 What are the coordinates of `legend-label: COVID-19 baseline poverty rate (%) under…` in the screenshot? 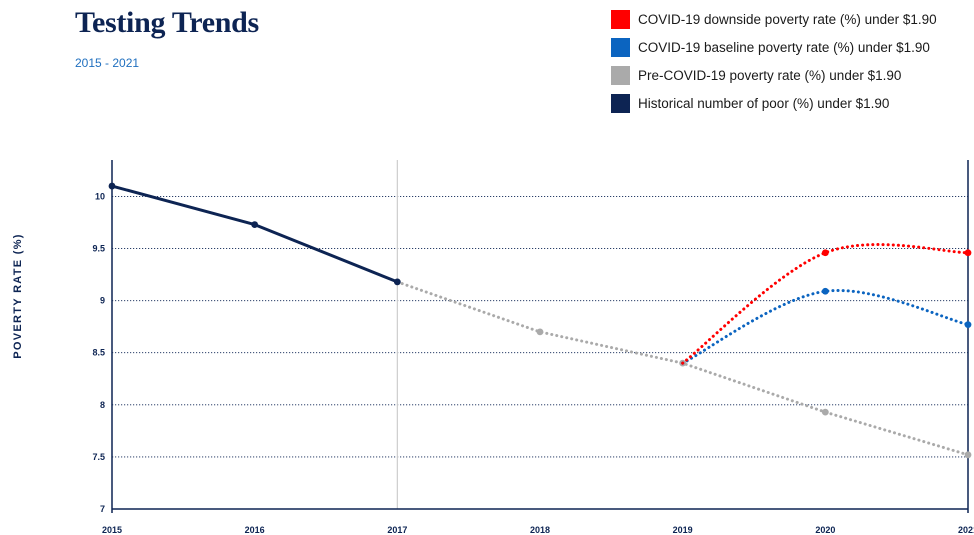 It's located at (784, 47).